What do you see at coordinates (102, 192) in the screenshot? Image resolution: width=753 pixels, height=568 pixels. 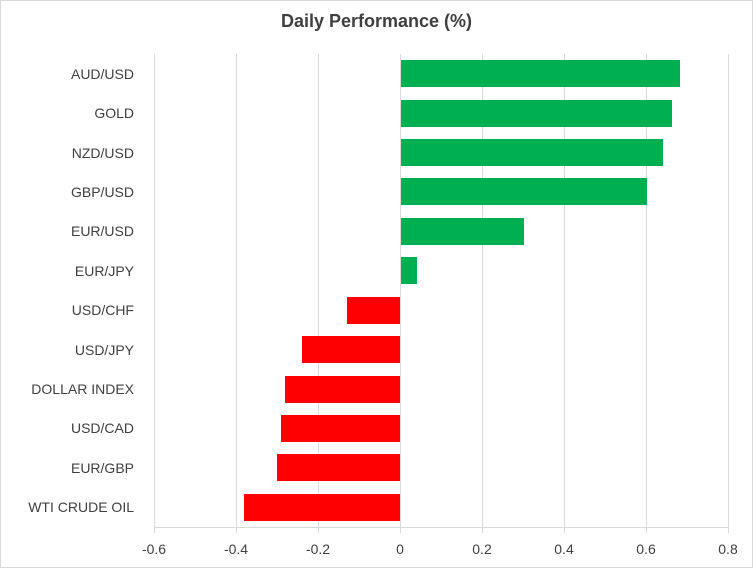 I see `category-label: GBP/USD` at bounding box center [102, 192].